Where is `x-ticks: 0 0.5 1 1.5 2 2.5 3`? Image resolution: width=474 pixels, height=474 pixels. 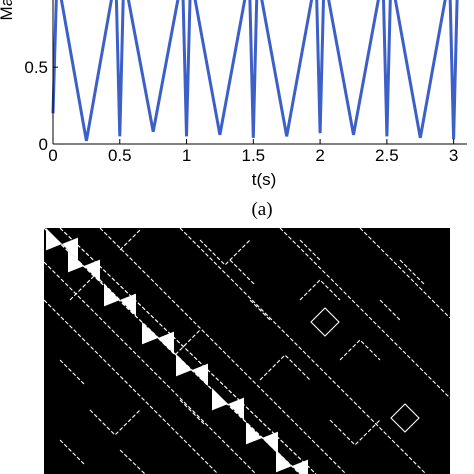
x-ticks: 0 0.5 1 1.5 2 2.5 3 is located at coordinates (253, 152).